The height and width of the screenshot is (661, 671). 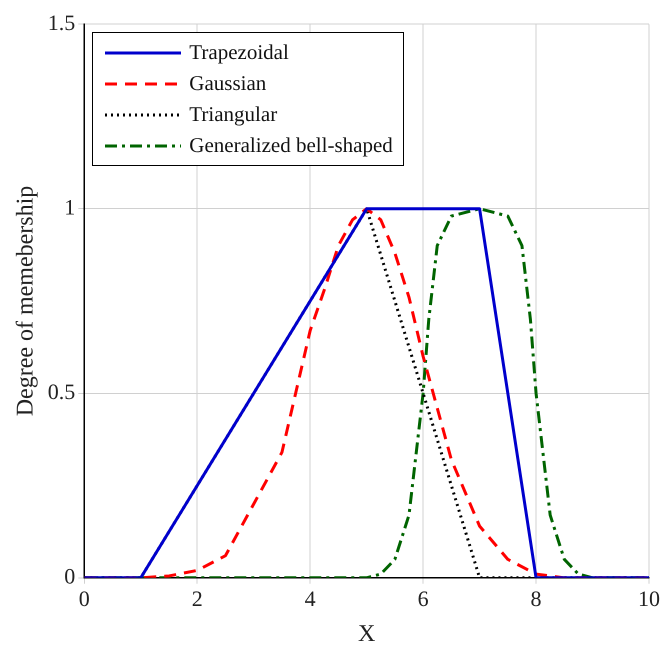 What do you see at coordinates (310, 598) in the screenshot?
I see `x-tick-label: 4` at bounding box center [310, 598].